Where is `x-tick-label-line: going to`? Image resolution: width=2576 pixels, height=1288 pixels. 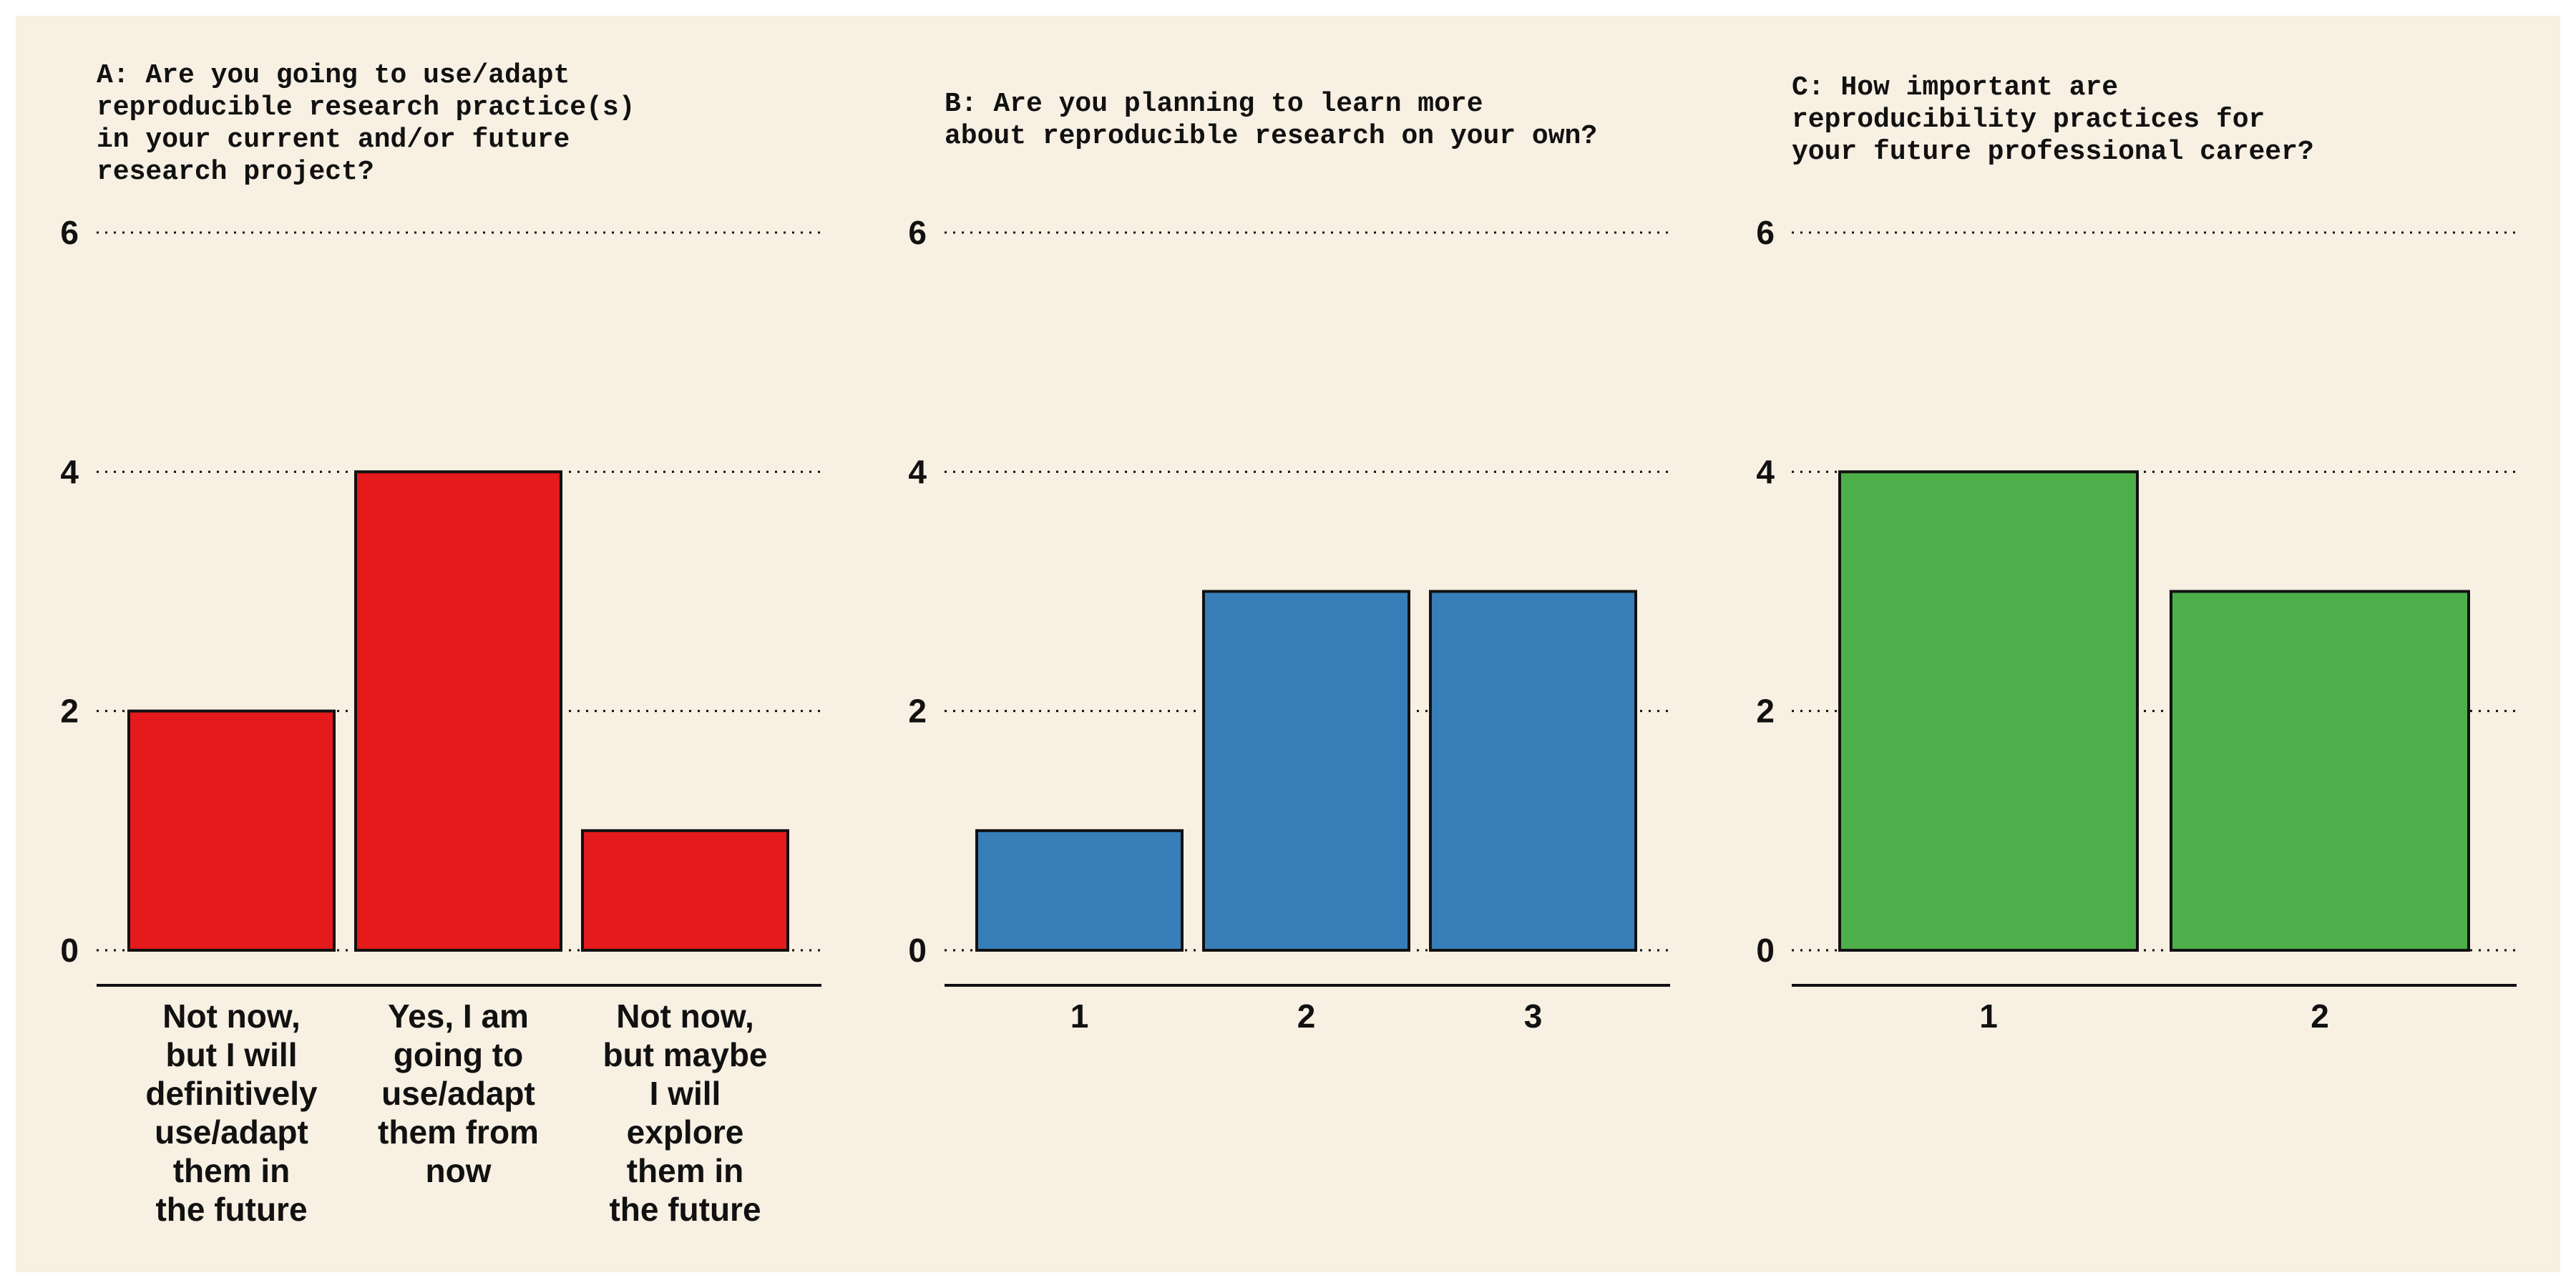 x-tick-label-line: going to is located at coordinates (458, 1054).